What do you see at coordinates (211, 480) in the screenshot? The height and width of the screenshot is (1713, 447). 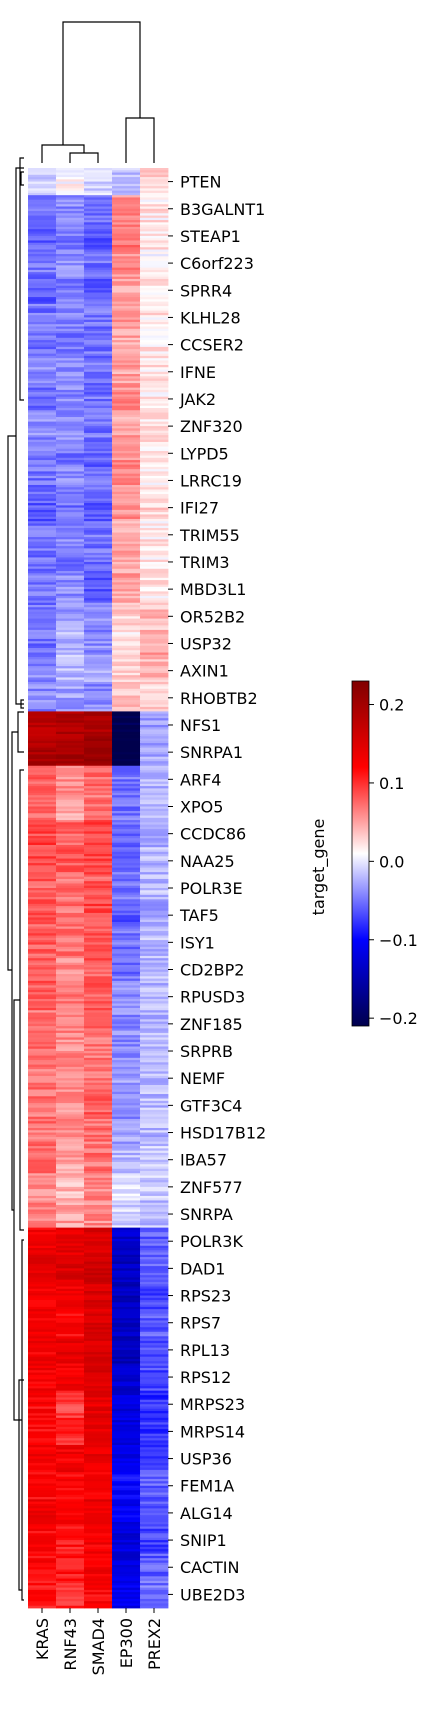 I see `row-tick-label: LRRC19` at bounding box center [211, 480].